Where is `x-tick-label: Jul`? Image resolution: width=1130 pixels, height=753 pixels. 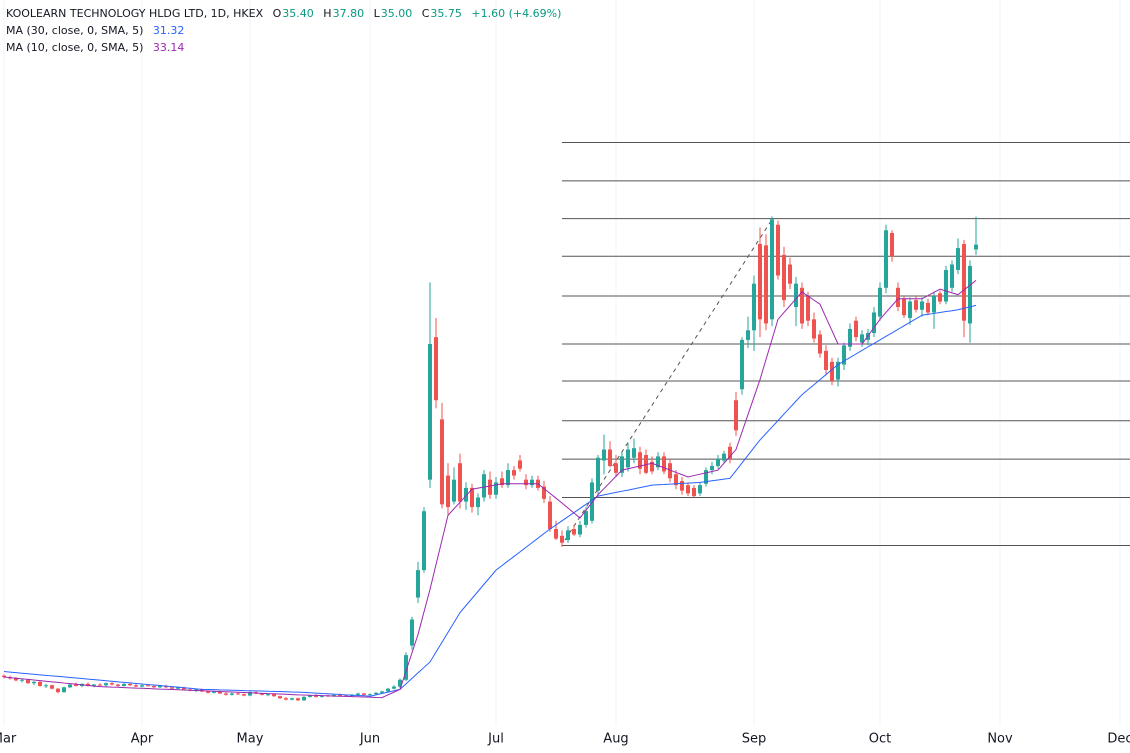
x-tick-label: Jul is located at coordinates (495, 739).